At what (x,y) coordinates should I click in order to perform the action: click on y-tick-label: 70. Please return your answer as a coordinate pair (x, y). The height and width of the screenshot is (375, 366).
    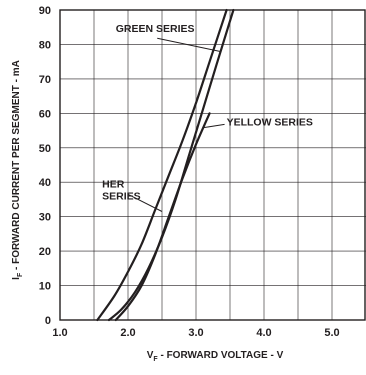
    Looking at the image, I should click on (45, 80).